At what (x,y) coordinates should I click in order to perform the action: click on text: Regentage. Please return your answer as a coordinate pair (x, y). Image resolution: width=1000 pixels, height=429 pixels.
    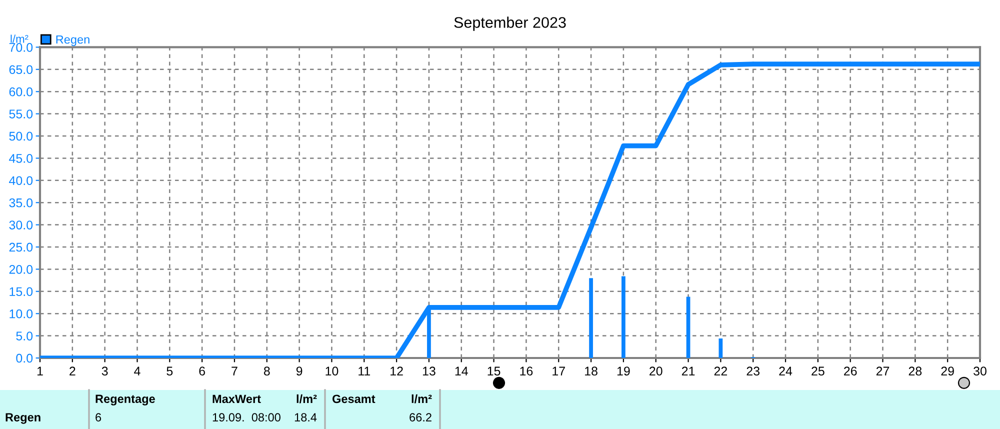
    Looking at the image, I should click on (125, 400).